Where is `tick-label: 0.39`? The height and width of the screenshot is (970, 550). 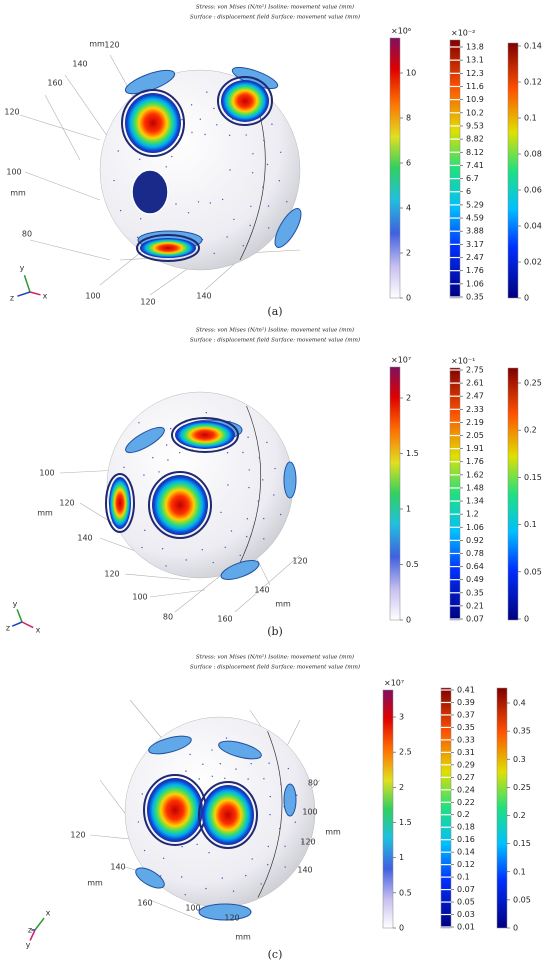 tick-label: 0.39 is located at coordinates (466, 702).